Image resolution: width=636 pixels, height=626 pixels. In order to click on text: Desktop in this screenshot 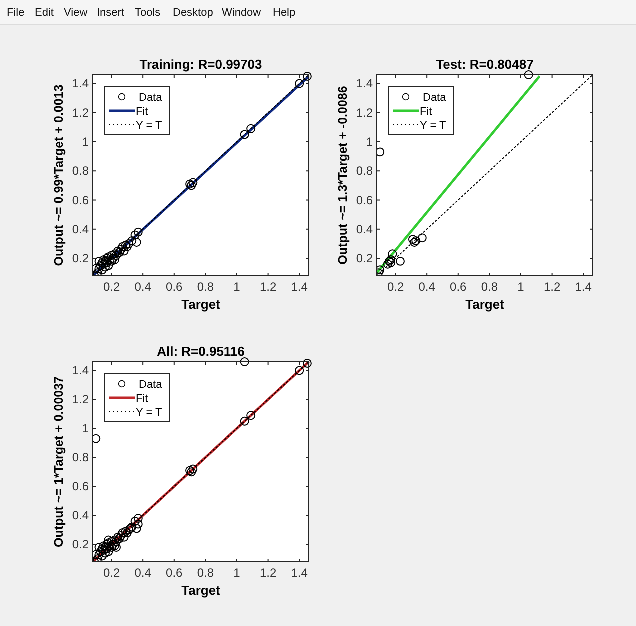, I will do `click(193, 13)`.